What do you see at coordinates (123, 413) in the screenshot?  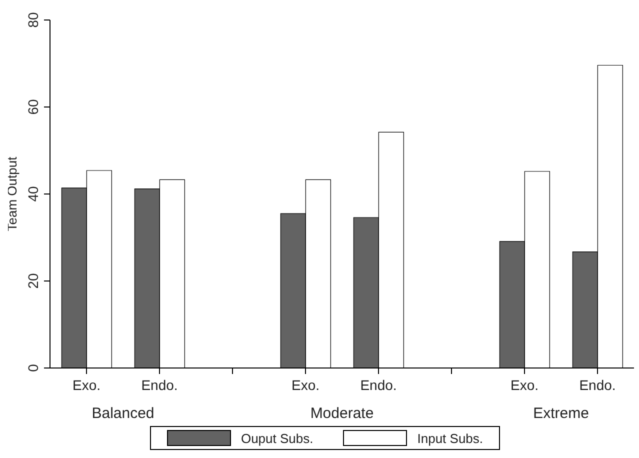 I see `text: Balanced` at bounding box center [123, 413].